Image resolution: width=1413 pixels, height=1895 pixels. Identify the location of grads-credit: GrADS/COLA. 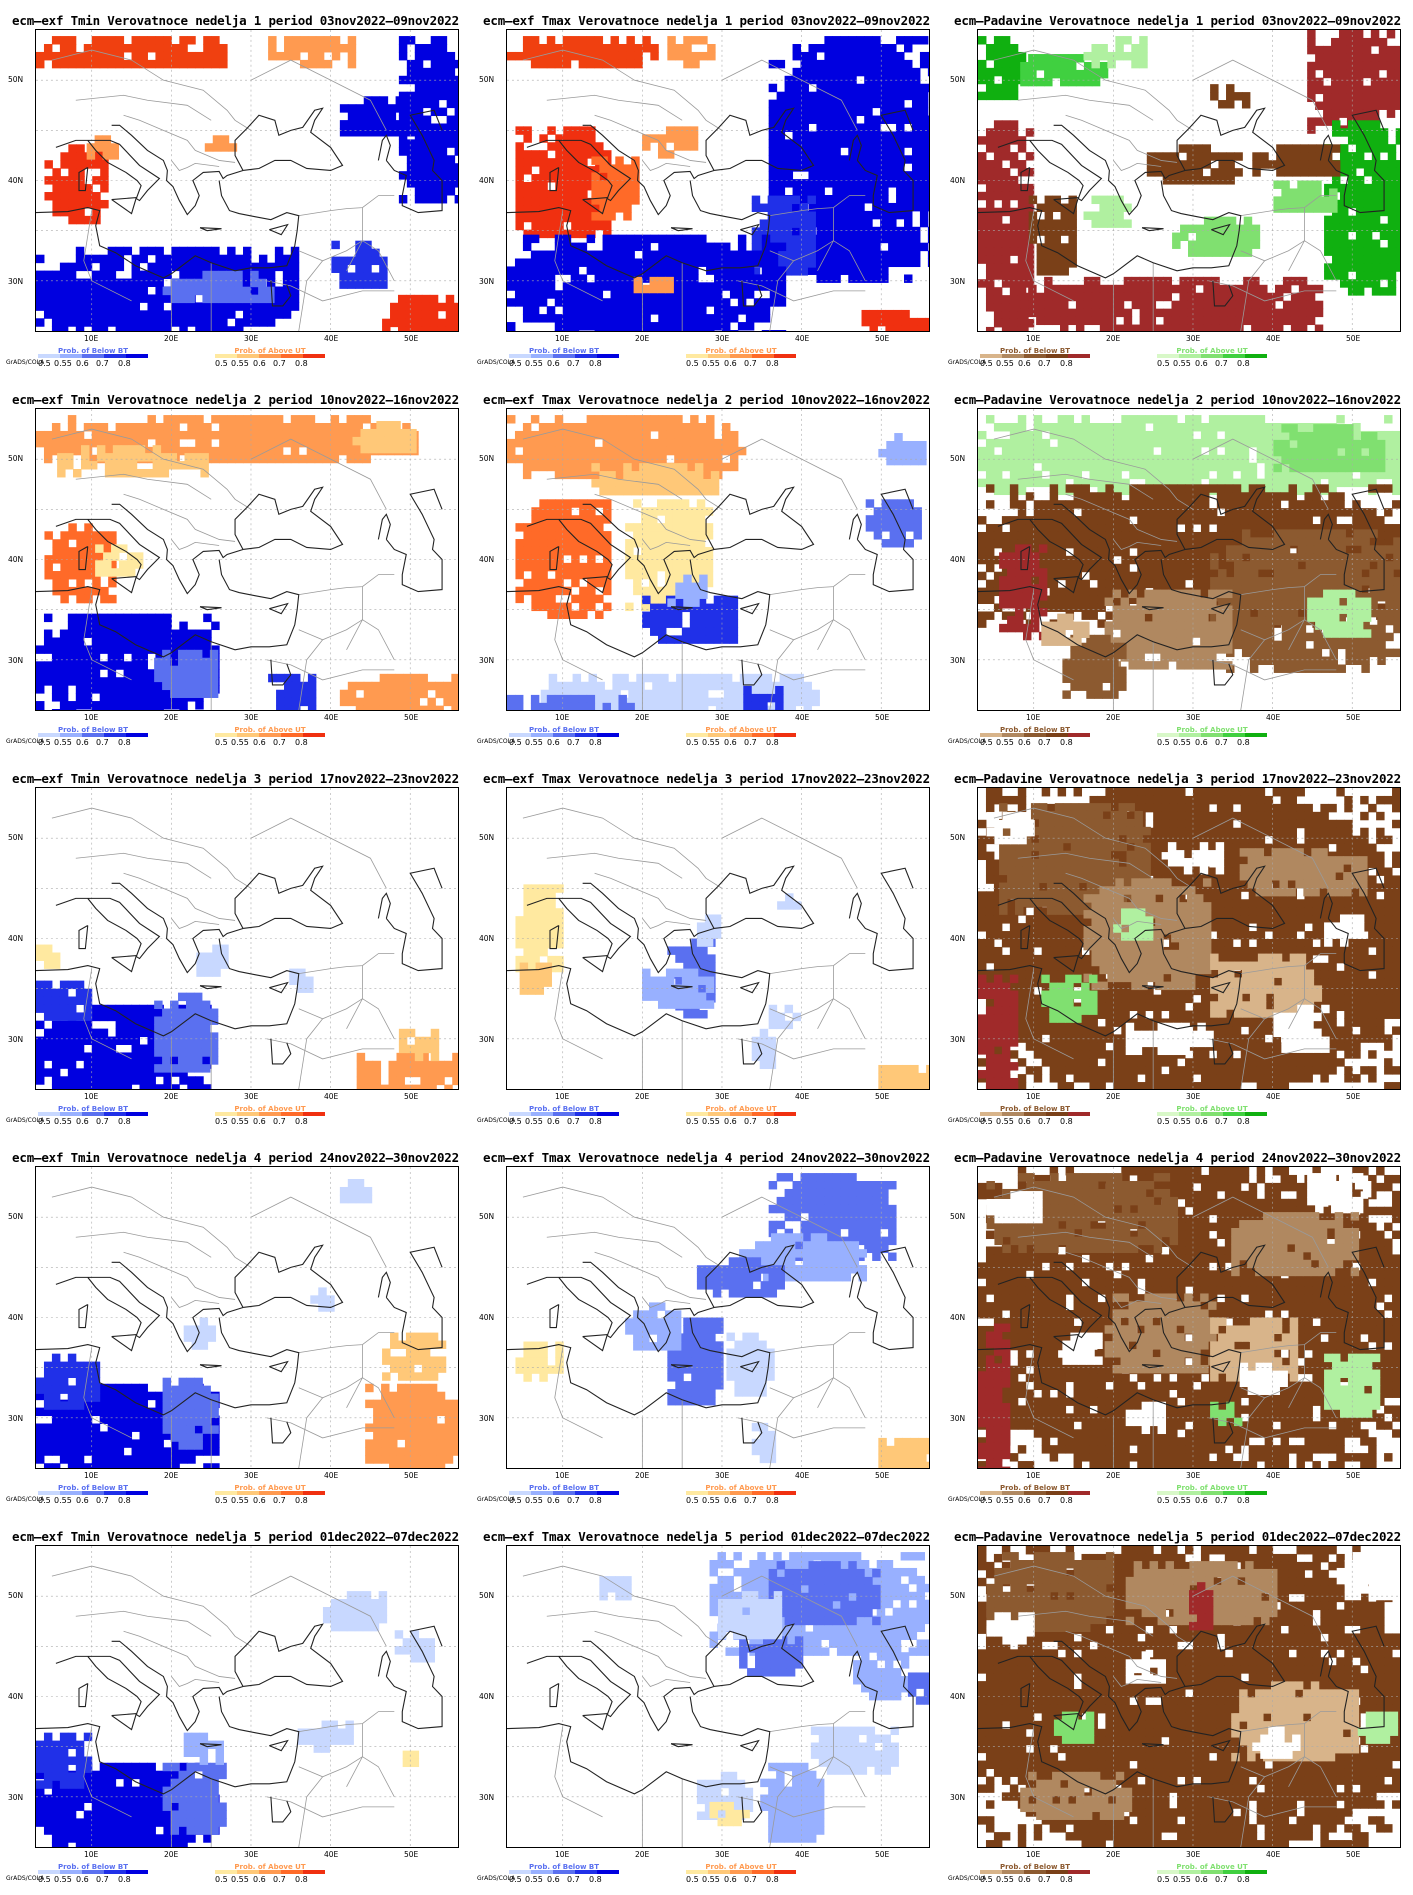
(967, 1120).